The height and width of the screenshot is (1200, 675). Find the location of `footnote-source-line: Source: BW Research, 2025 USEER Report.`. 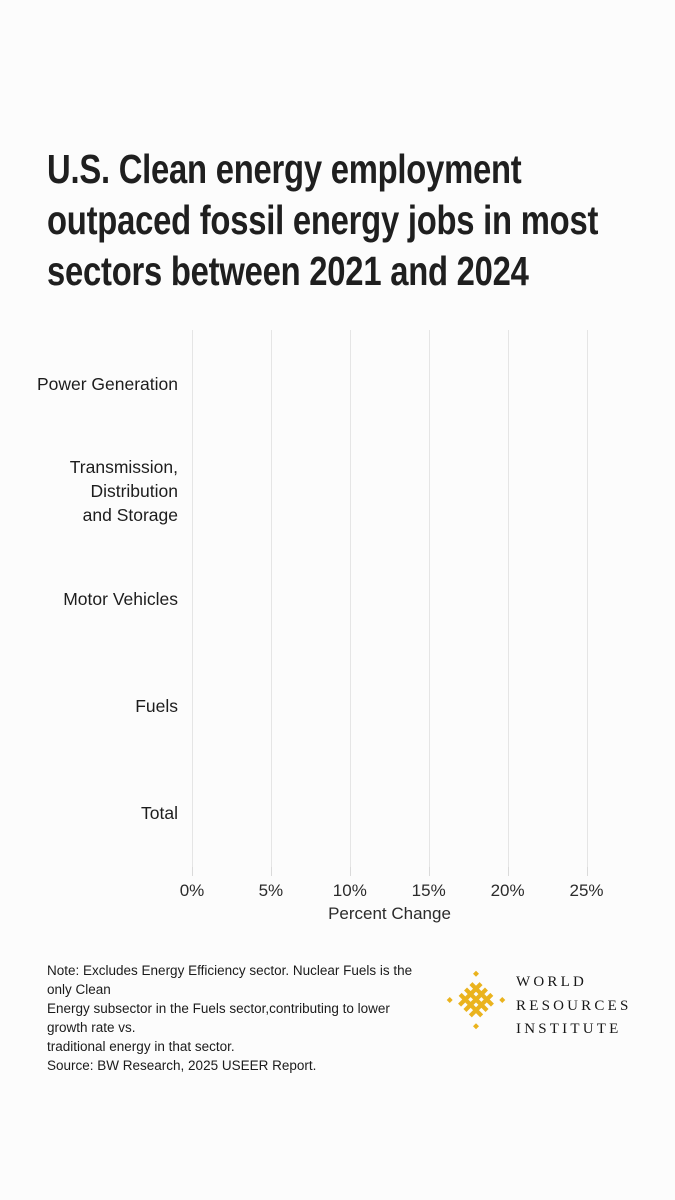

footnote-source-line: Source: BW Research, 2025 USEER Report. is located at coordinates (182, 1065).